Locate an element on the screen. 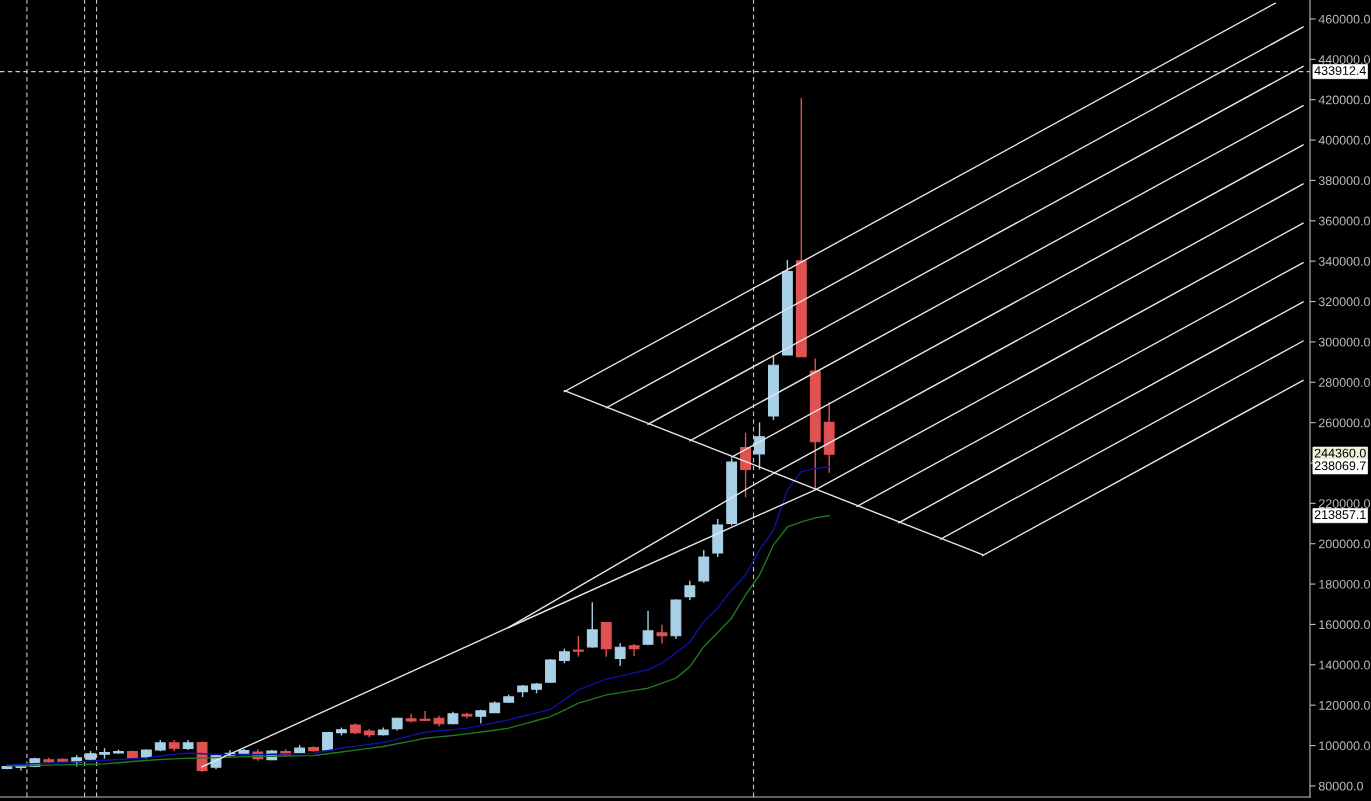 This screenshot has height=801, width=1371. text: 238069.7 is located at coordinates (1340, 466).